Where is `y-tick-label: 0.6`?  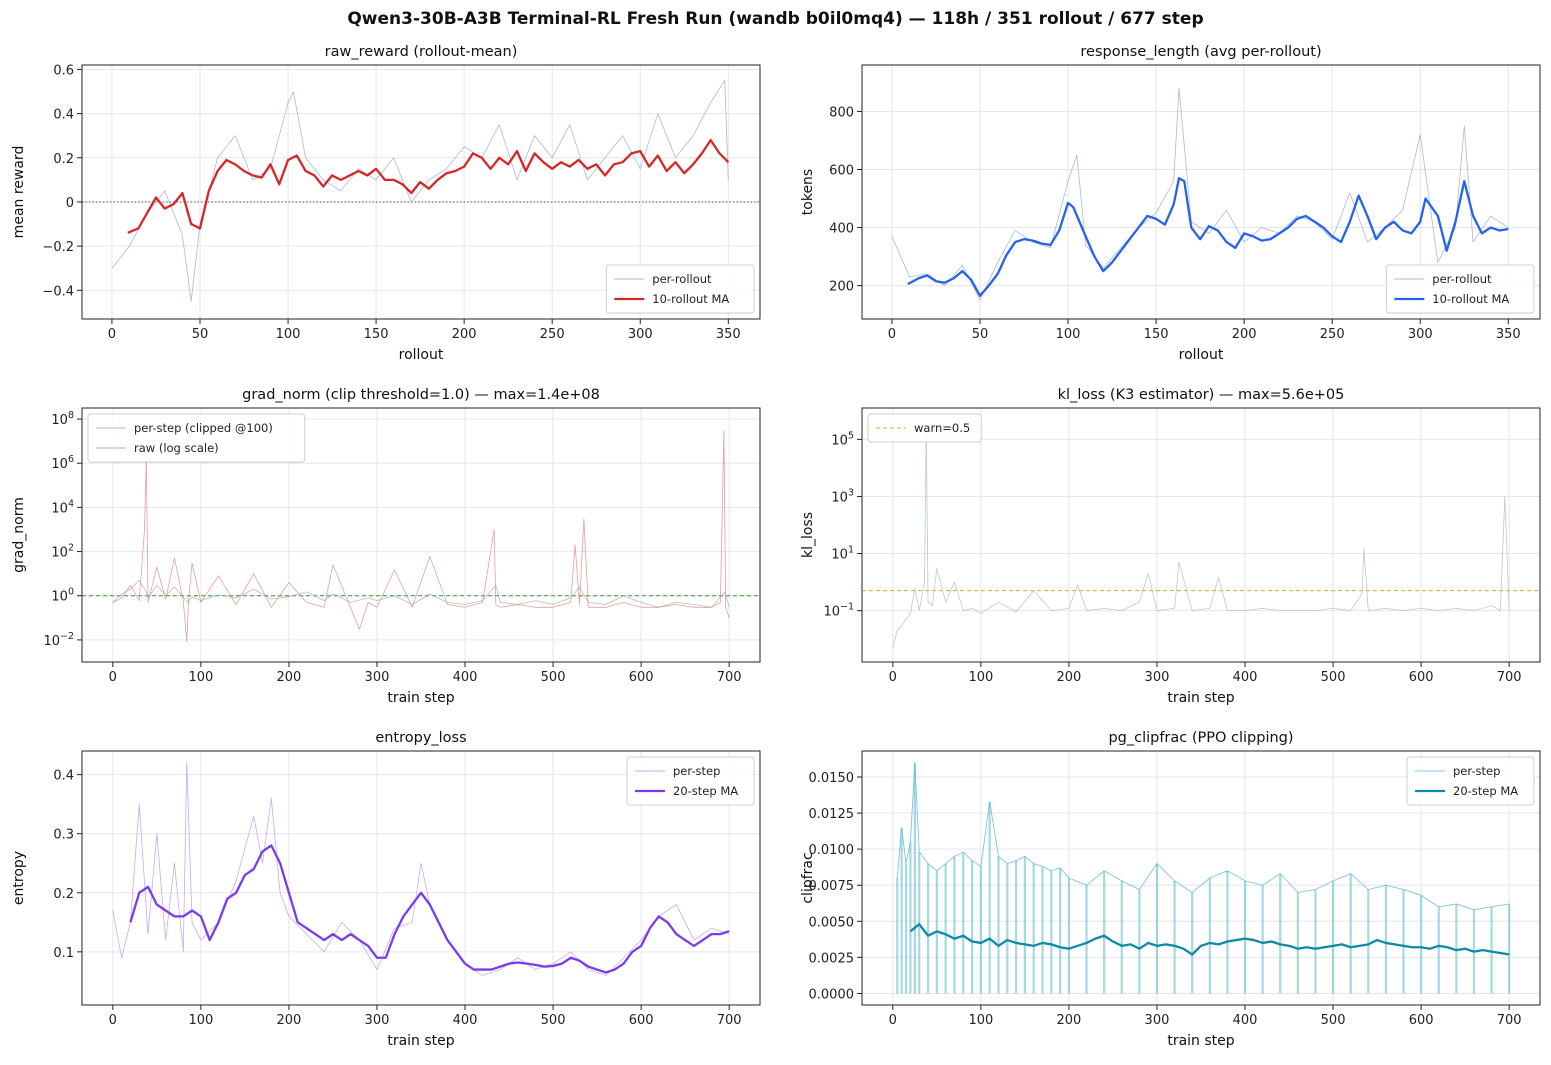 y-tick-label: 0.6 is located at coordinates (63, 70).